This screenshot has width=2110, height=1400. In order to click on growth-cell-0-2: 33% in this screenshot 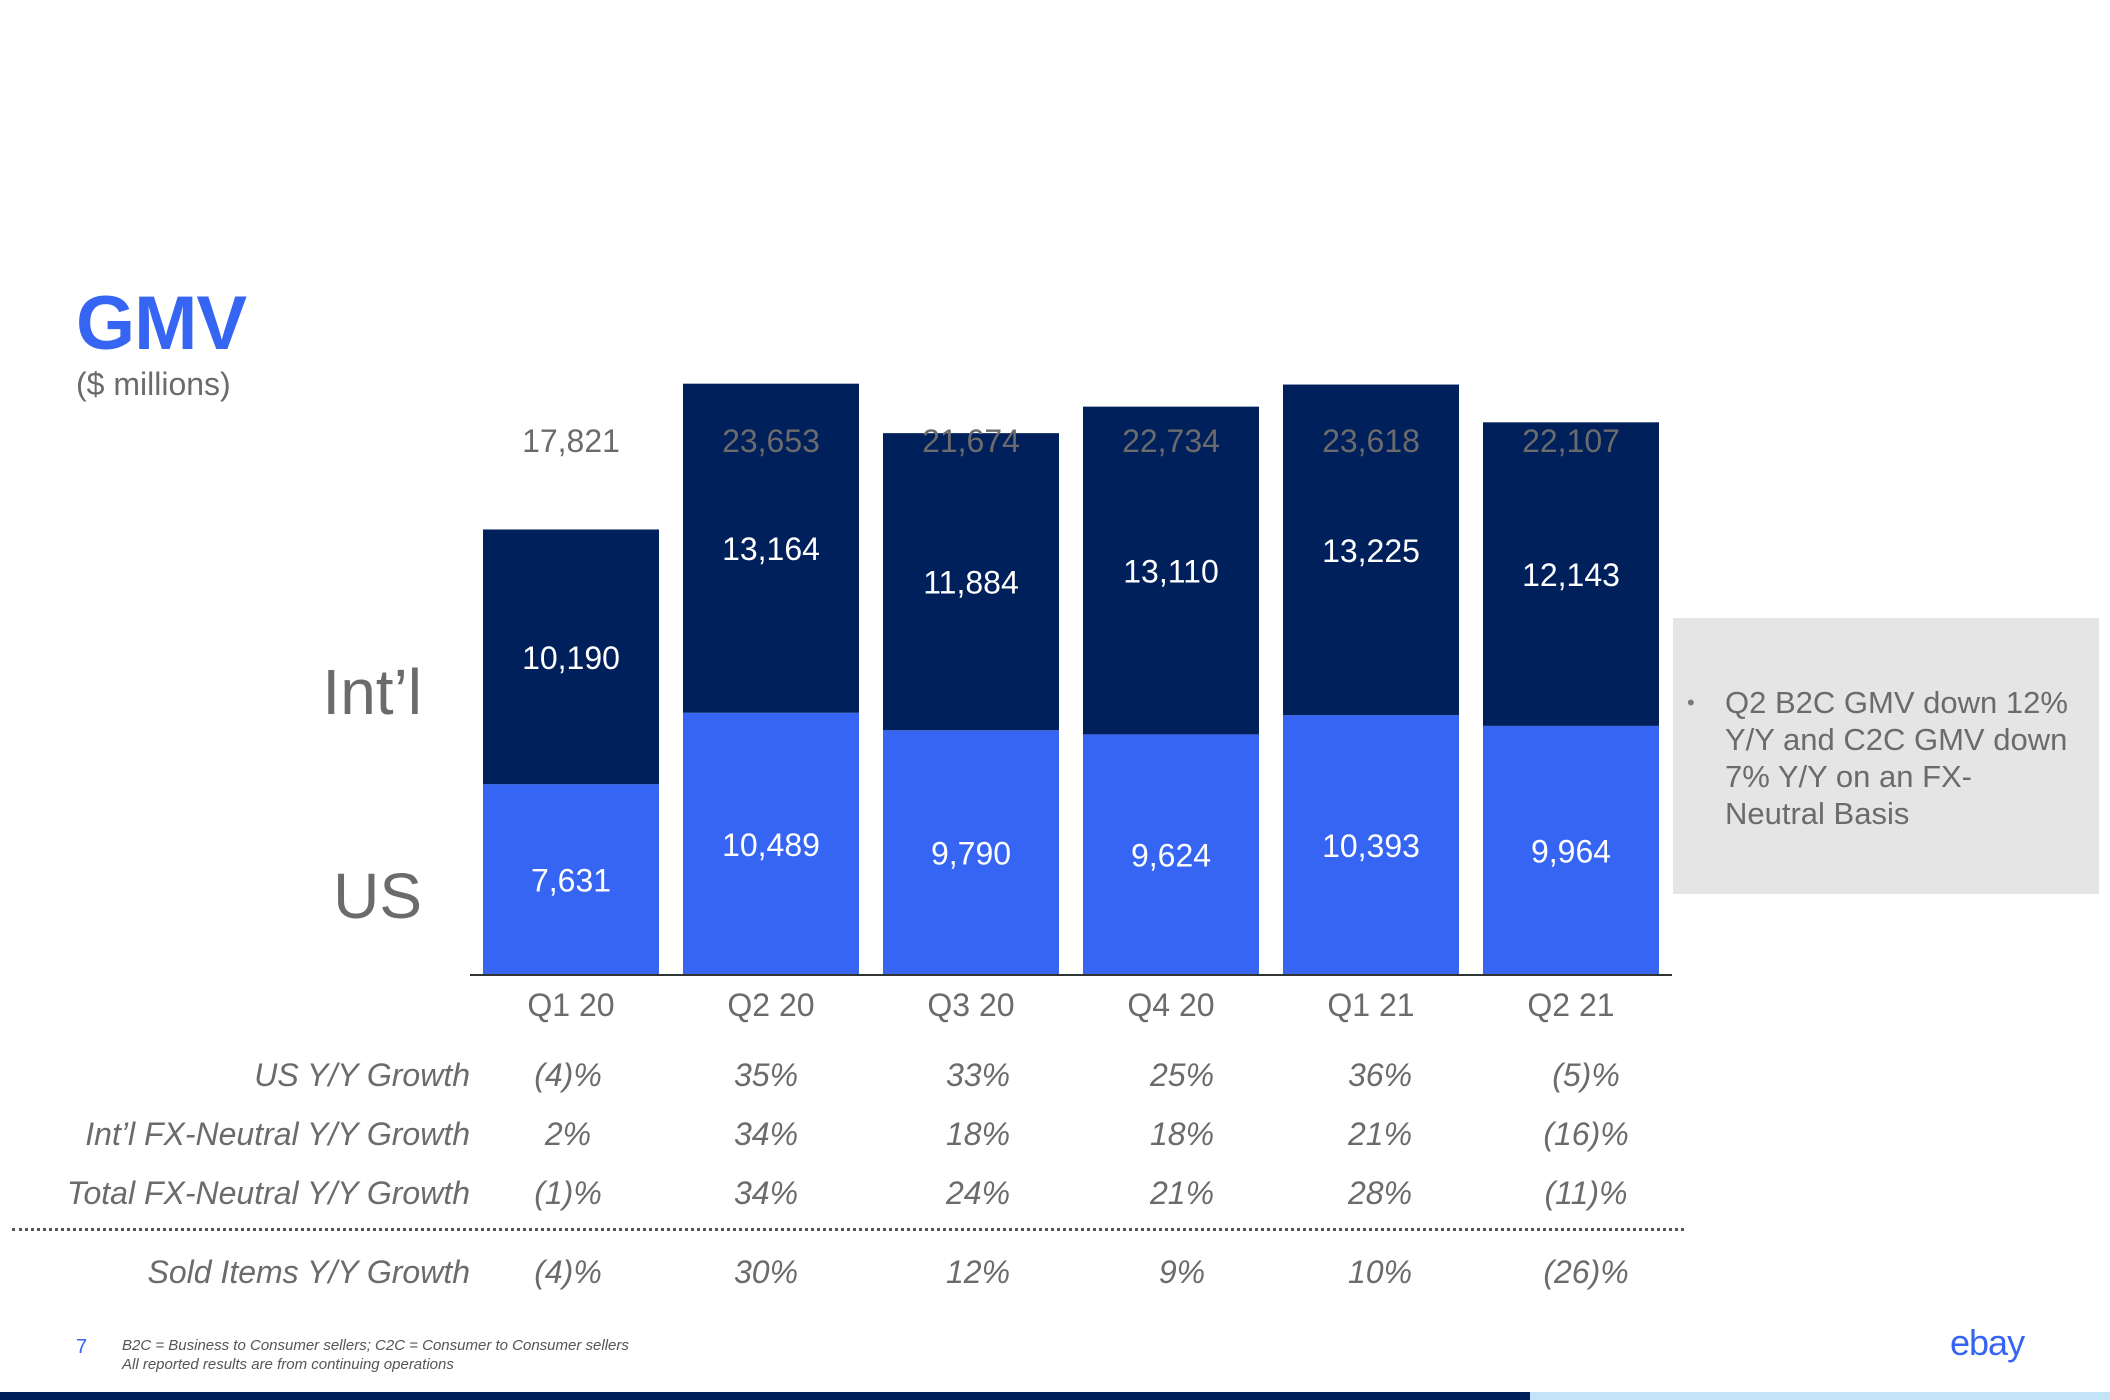, I will do `click(978, 1075)`.